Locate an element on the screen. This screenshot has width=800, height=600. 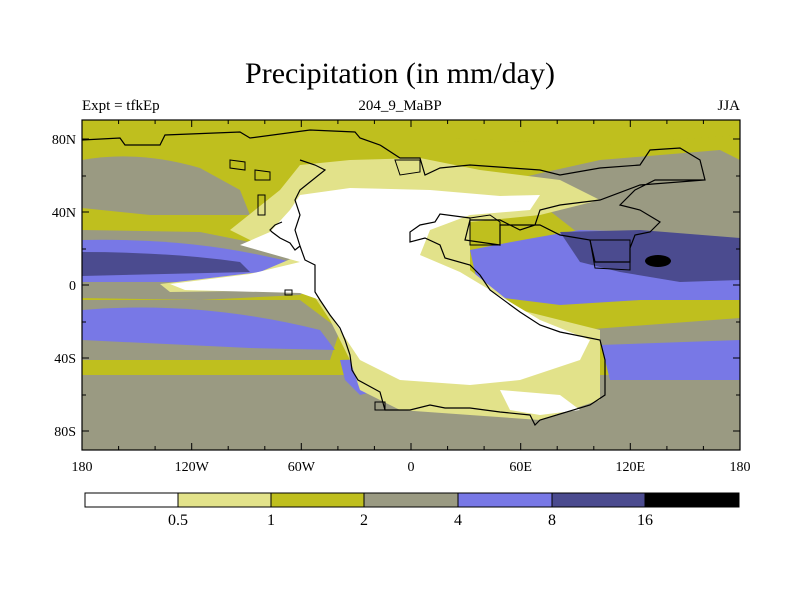
legend-label: 2 is located at coordinates (364, 520).